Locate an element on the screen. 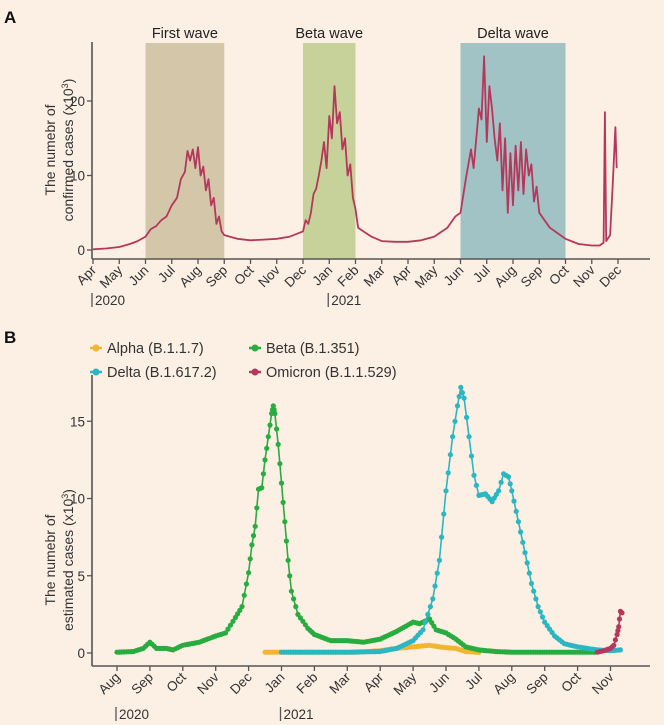  x-tick-label: Jul is located at coordinates (473, 681).